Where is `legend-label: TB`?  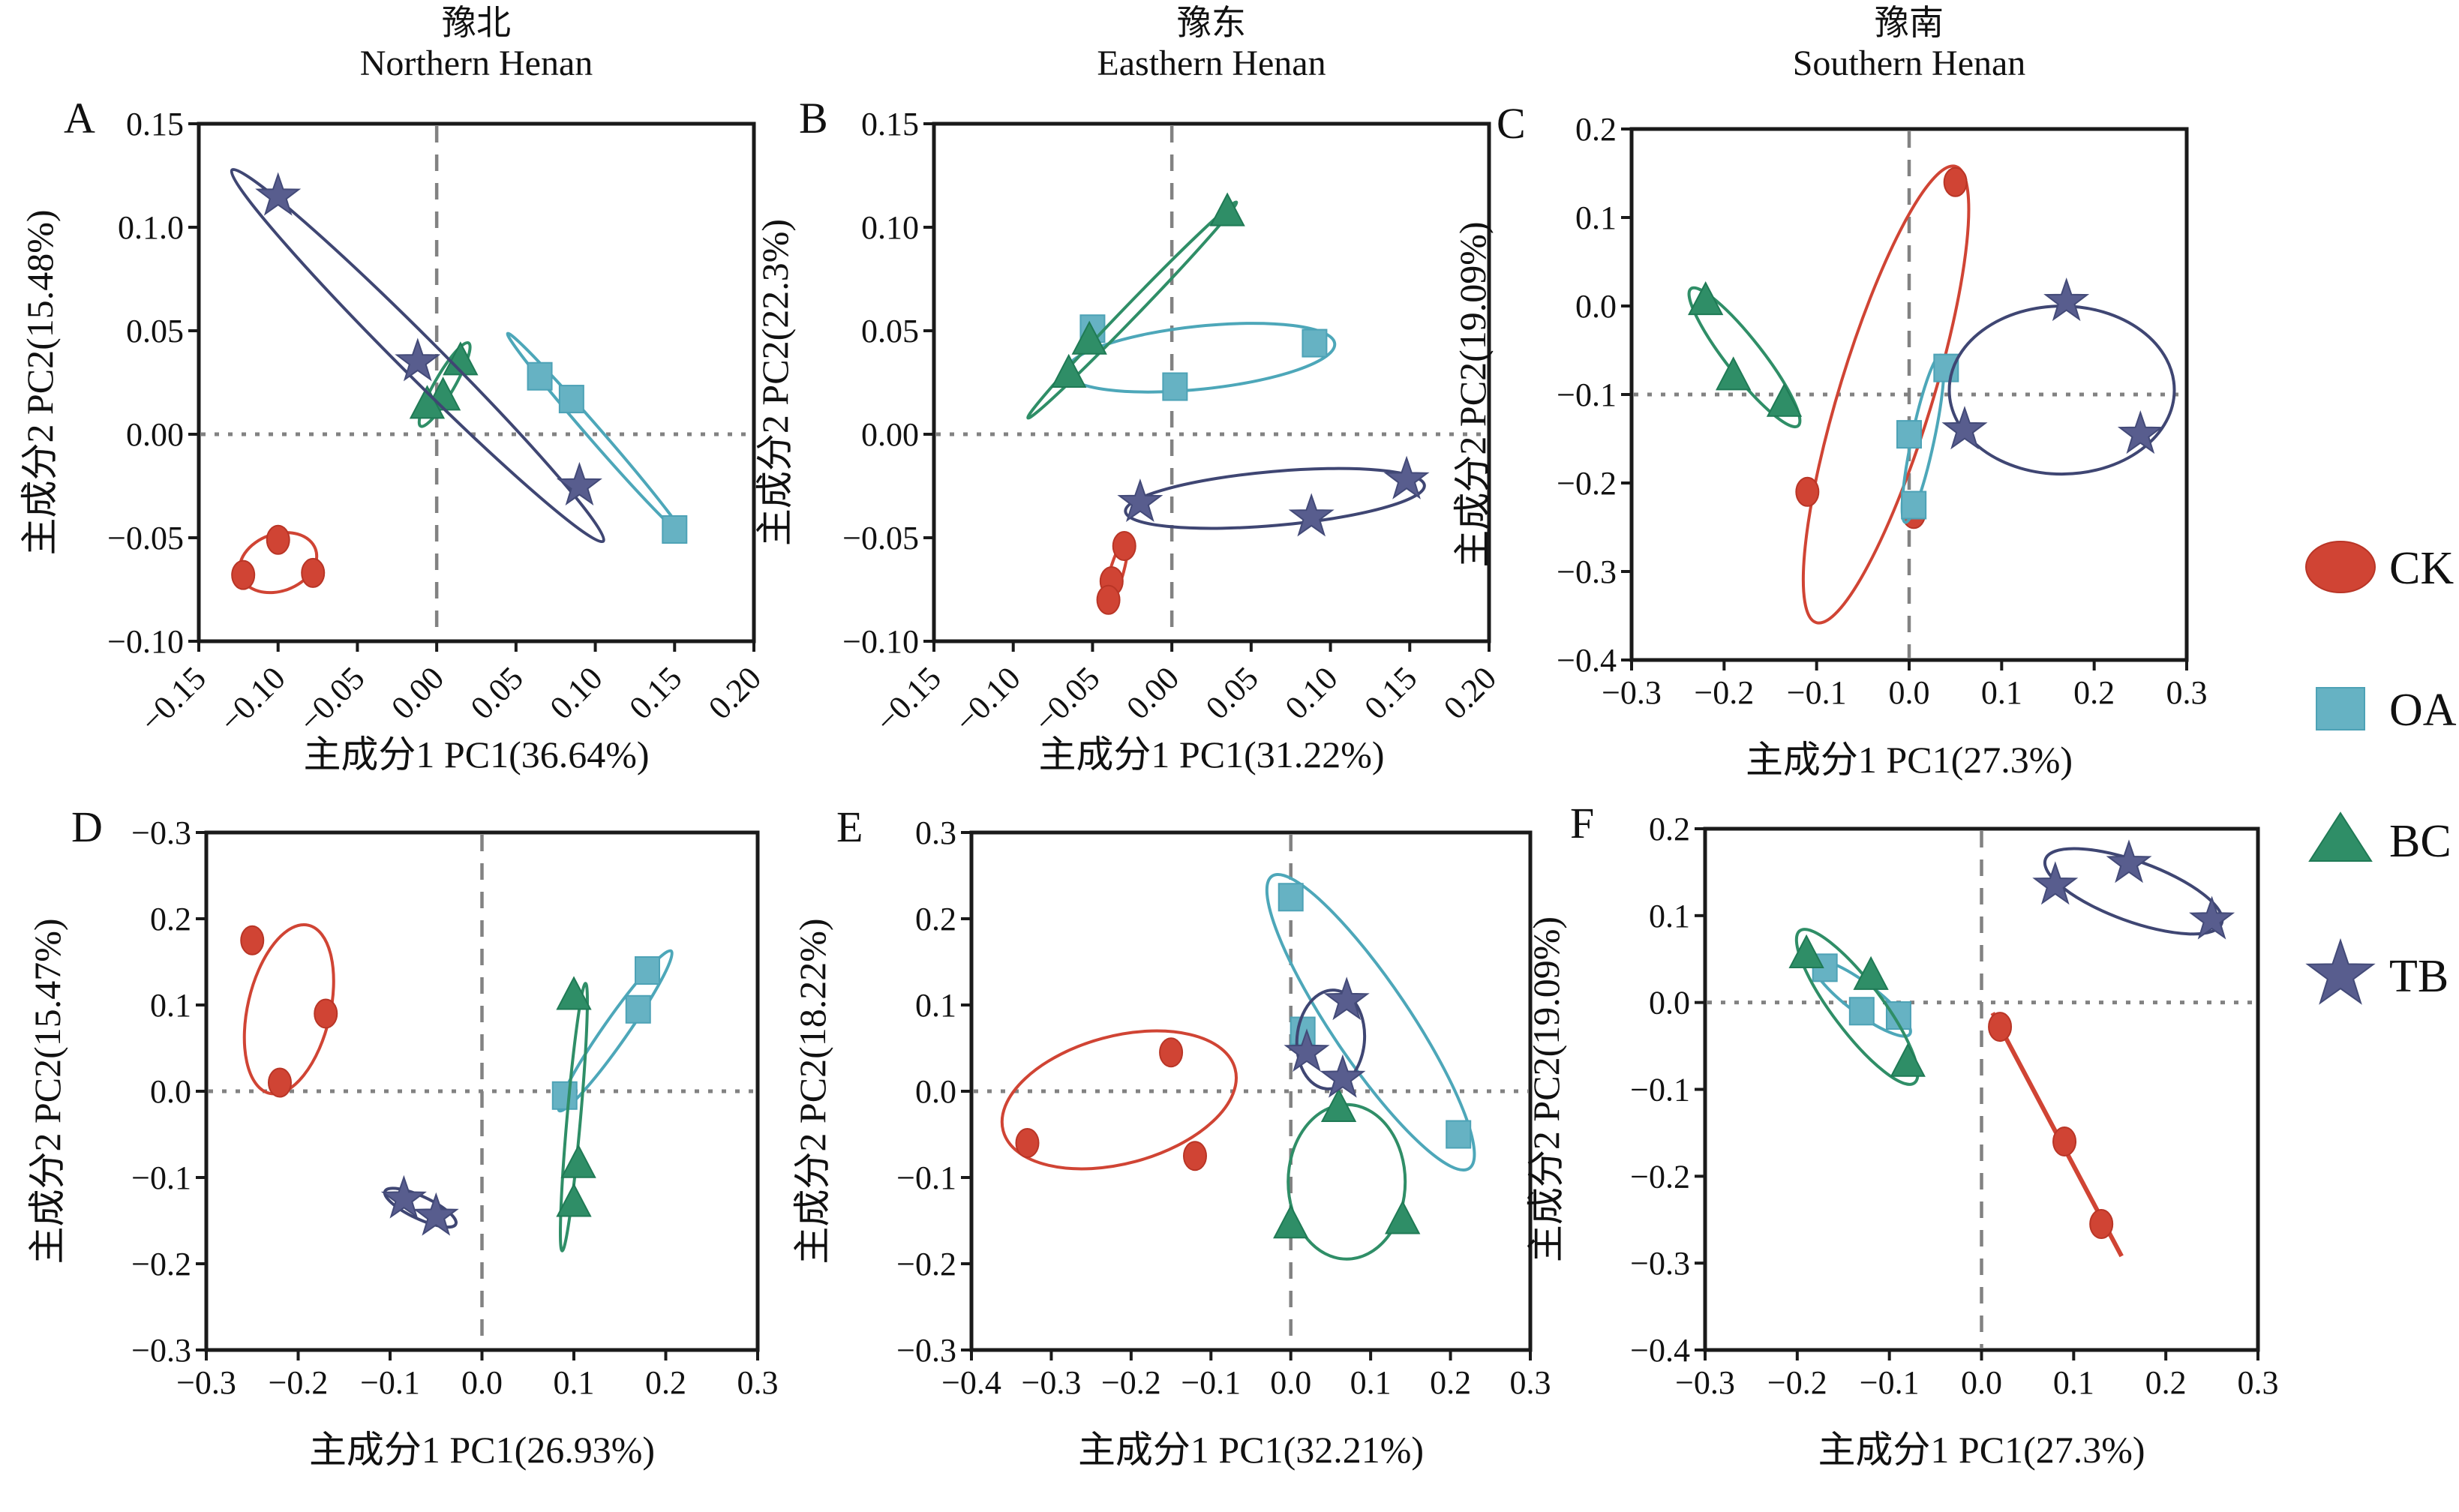 legend-label: TB is located at coordinates (2419, 976).